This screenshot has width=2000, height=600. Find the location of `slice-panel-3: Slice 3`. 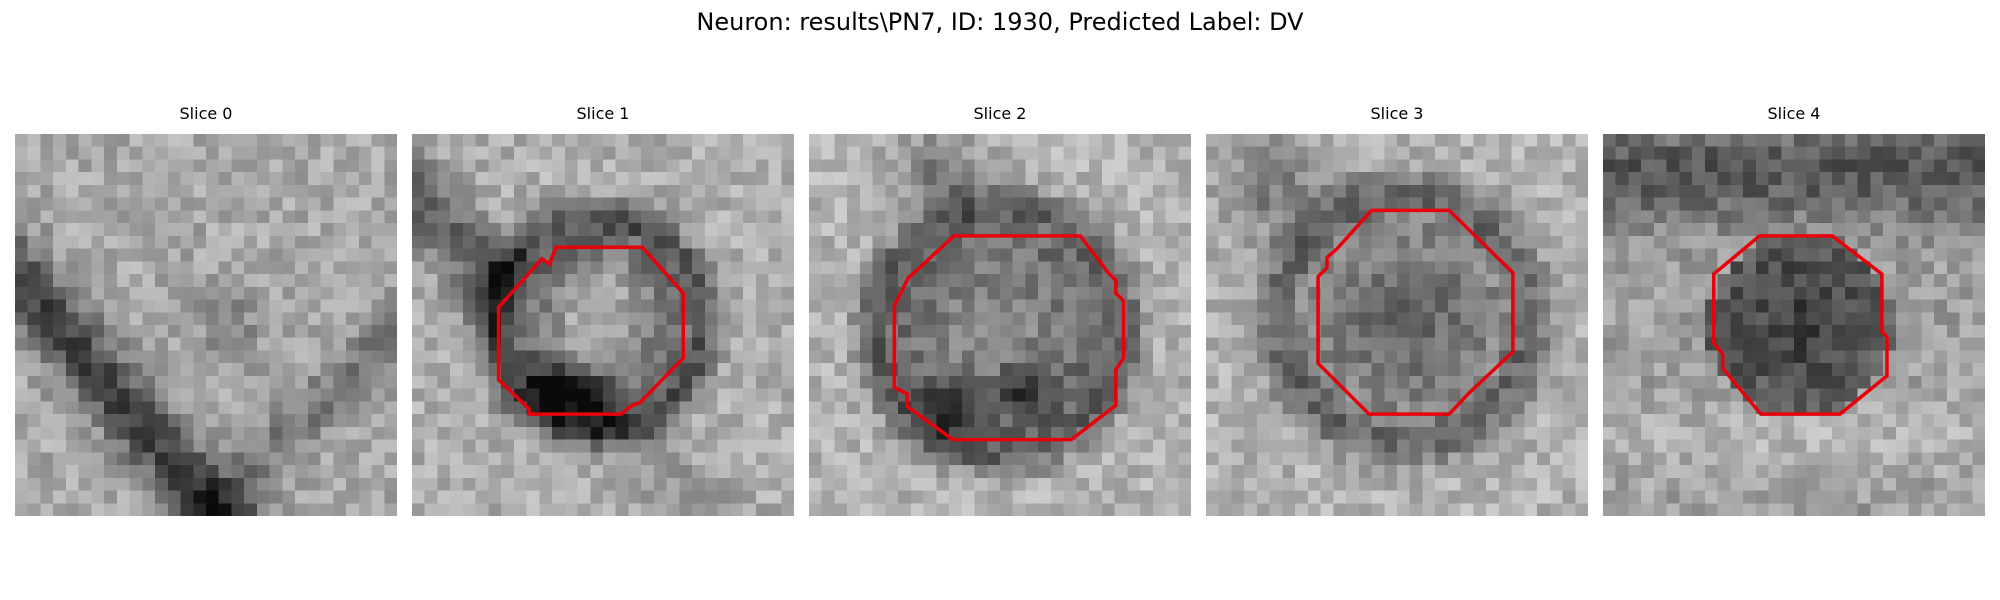

slice-panel-3: Slice 3 is located at coordinates (1397, 310).